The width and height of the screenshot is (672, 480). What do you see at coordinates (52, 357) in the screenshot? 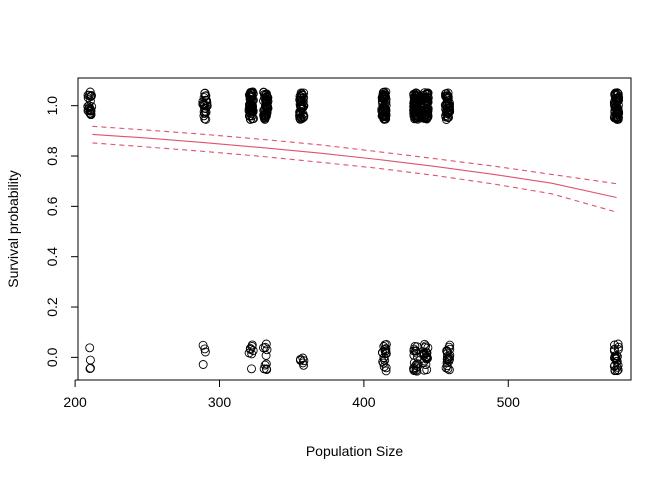
I see `y-tick-label: 0.0` at bounding box center [52, 357].